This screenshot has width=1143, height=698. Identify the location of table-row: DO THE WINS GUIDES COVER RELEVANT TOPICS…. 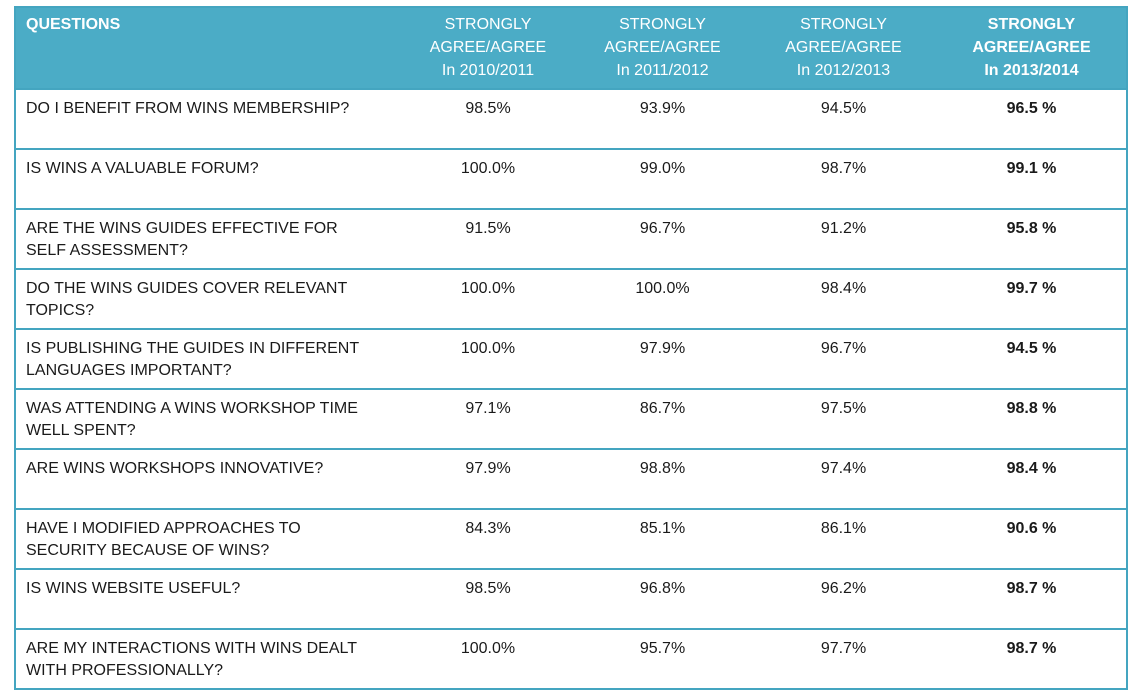
(571, 298).